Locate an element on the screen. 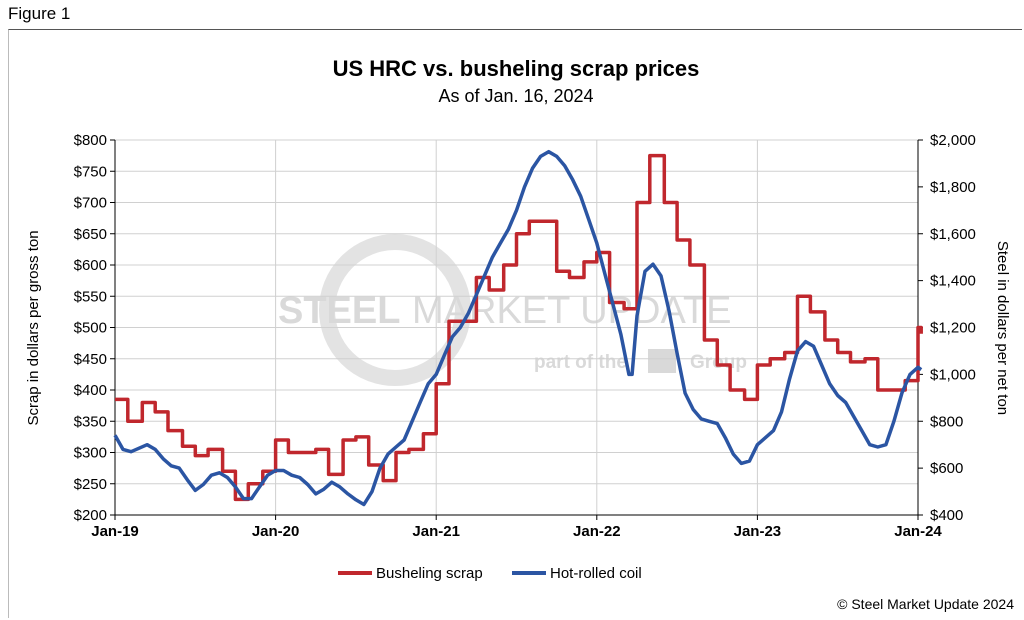 The height and width of the screenshot is (620, 1024). legend: Busheling scrap Hot-rolled coil is located at coordinates (490, 573).